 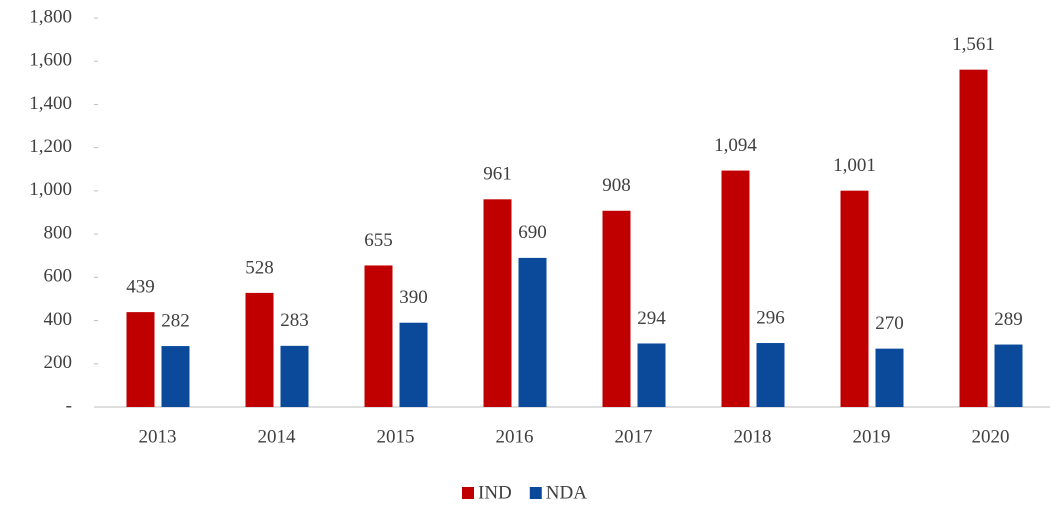 What do you see at coordinates (735, 145) in the screenshot?
I see `data-label: 1,094` at bounding box center [735, 145].